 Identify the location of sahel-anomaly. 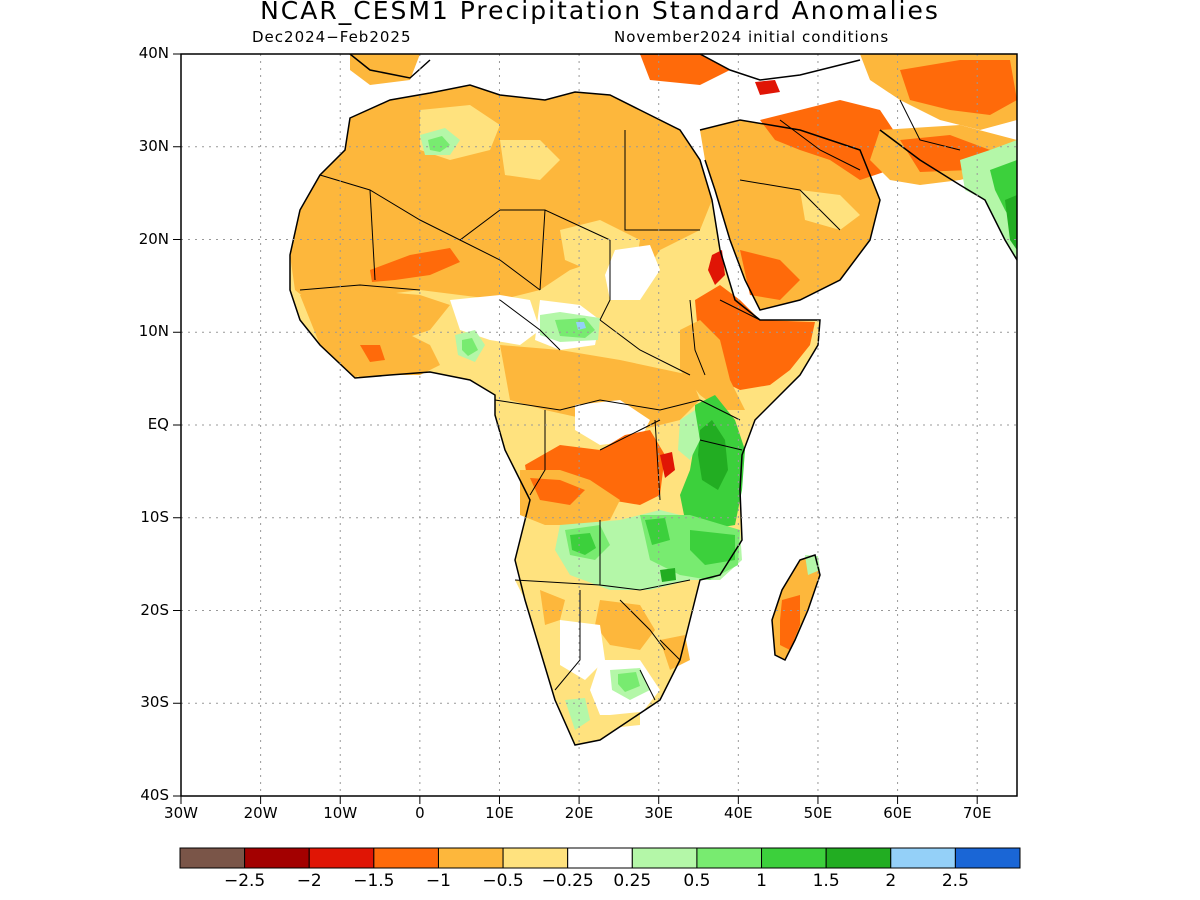
(415, 265).